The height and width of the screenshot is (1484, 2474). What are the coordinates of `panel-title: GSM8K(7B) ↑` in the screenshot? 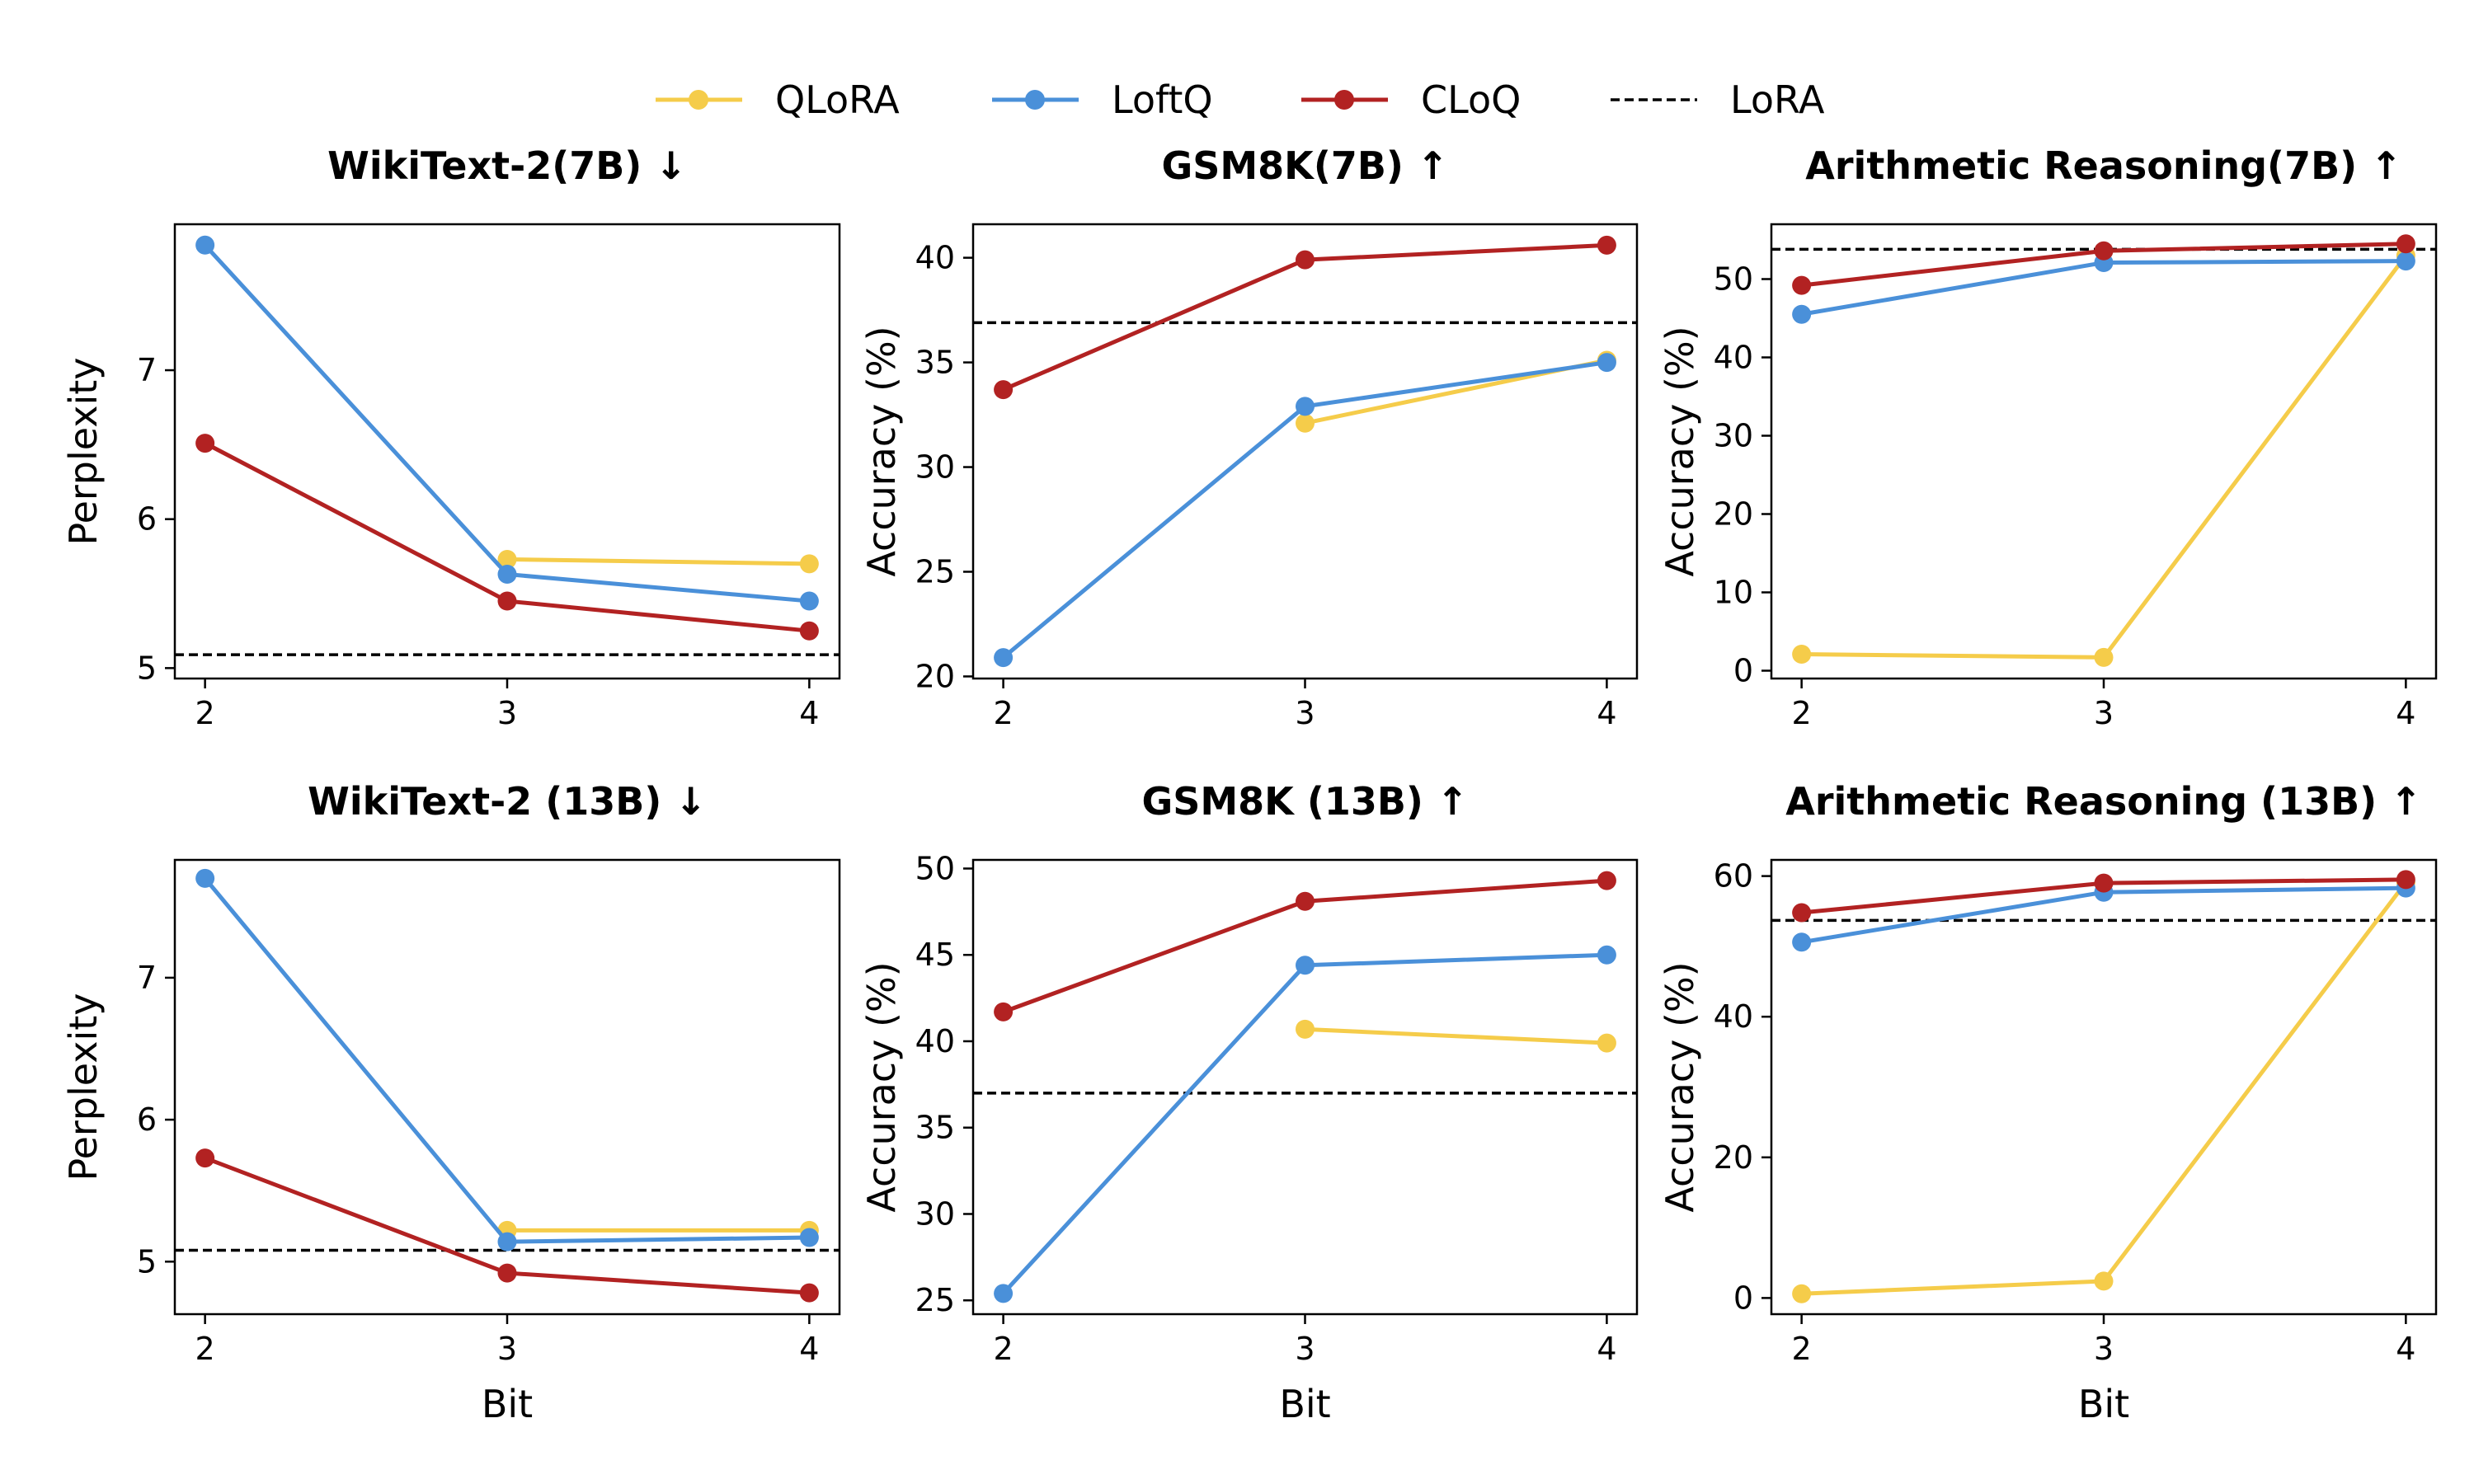 It's located at (1305, 165).